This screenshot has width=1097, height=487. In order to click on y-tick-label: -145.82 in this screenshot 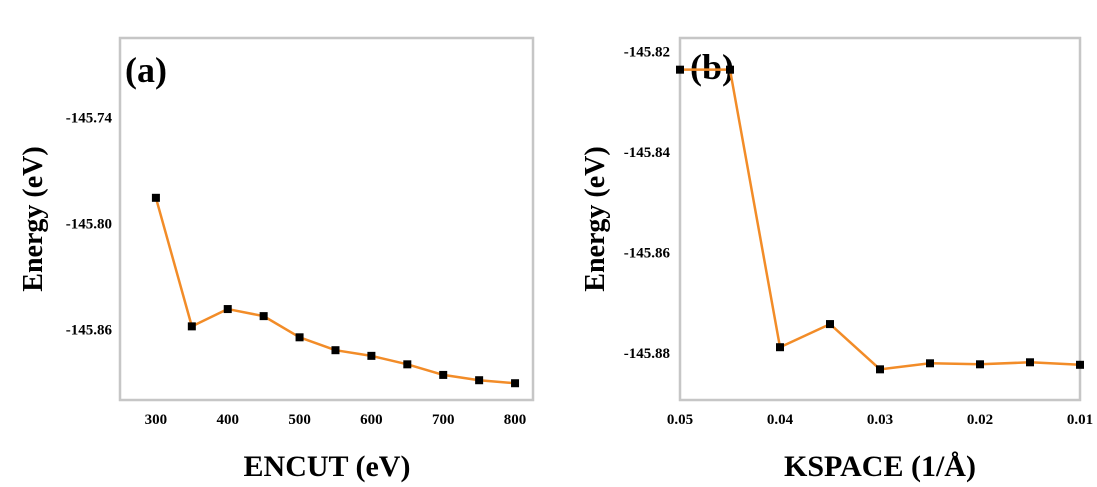, I will do `click(647, 53)`.